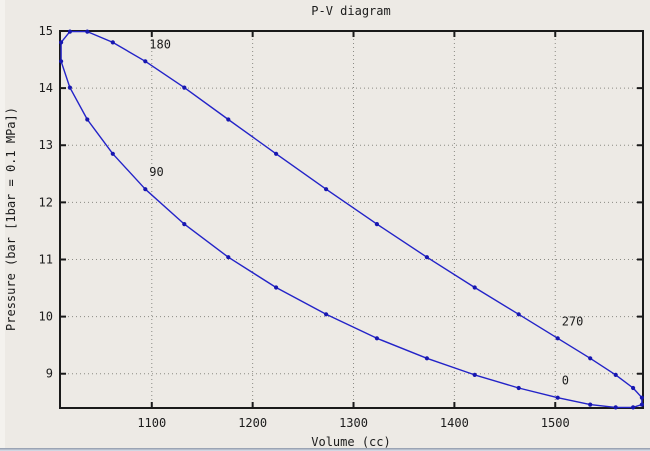  I want to click on x-tick-label: 1500, so click(555, 423).